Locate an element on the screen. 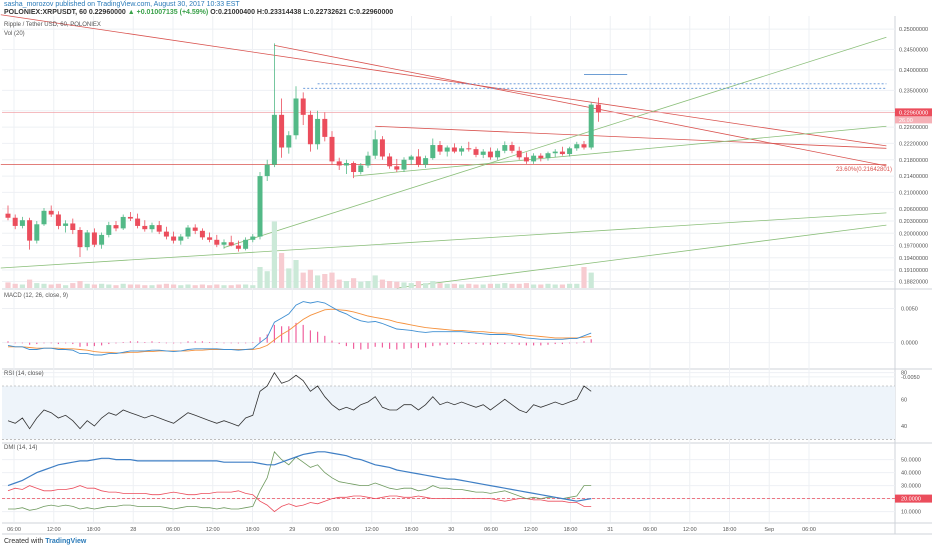  price-tick-label: 0.19100000 is located at coordinates (913, 271).